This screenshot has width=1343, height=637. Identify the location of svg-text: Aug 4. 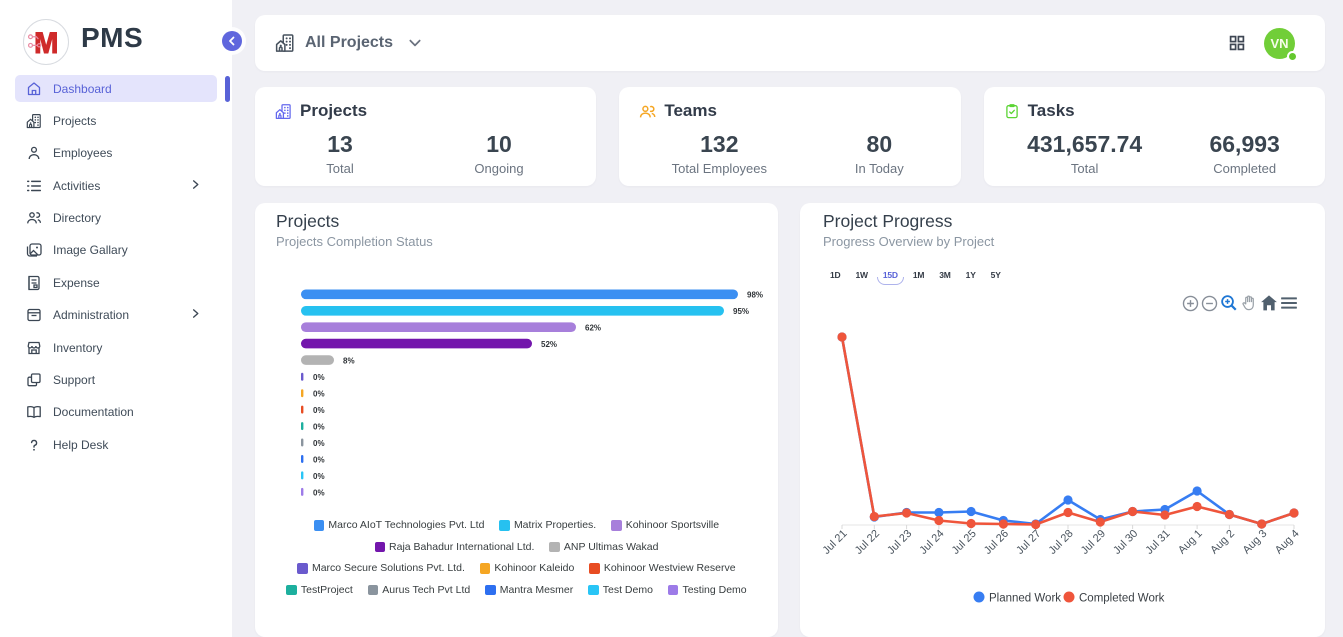
(1287, 542).